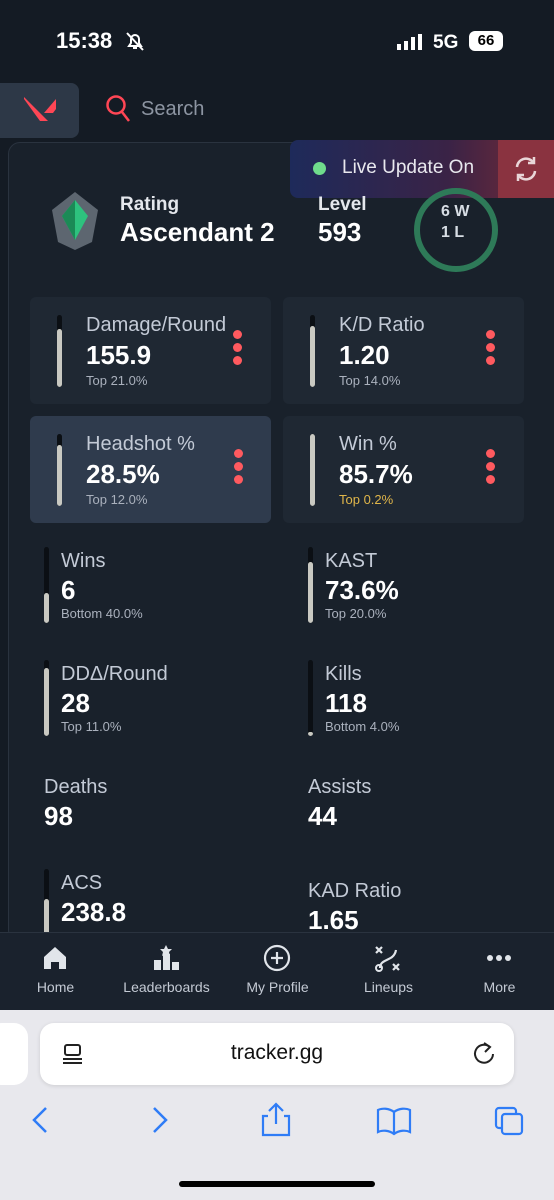 The width and height of the screenshot is (554, 1200). Describe the element at coordinates (319, 168) in the screenshot. I see `live-dot` at that location.